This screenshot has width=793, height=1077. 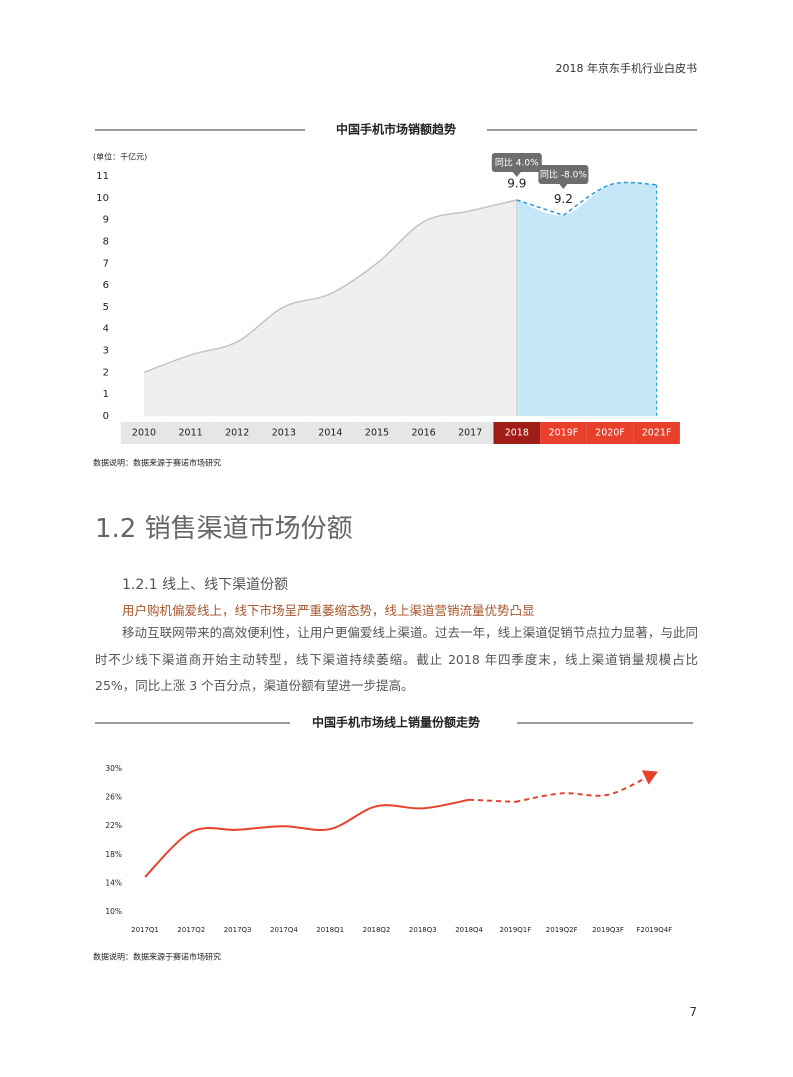 What do you see at coordinates (113, 768) in the screenshot?
I see `y-tick-label: 30%` at bounding box center [113, 768].